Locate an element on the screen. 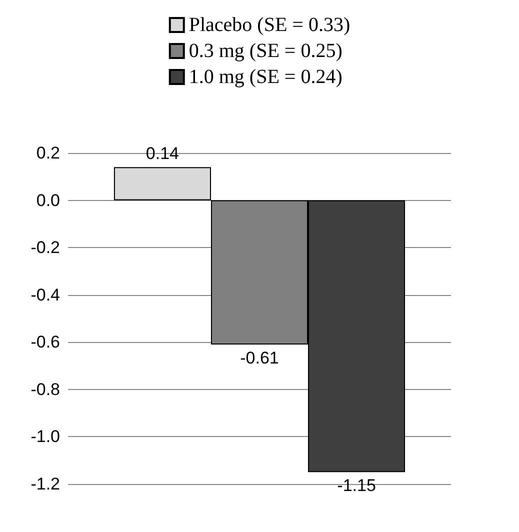  y-tick-label: -1.2 is located at coordinates (45, 484).